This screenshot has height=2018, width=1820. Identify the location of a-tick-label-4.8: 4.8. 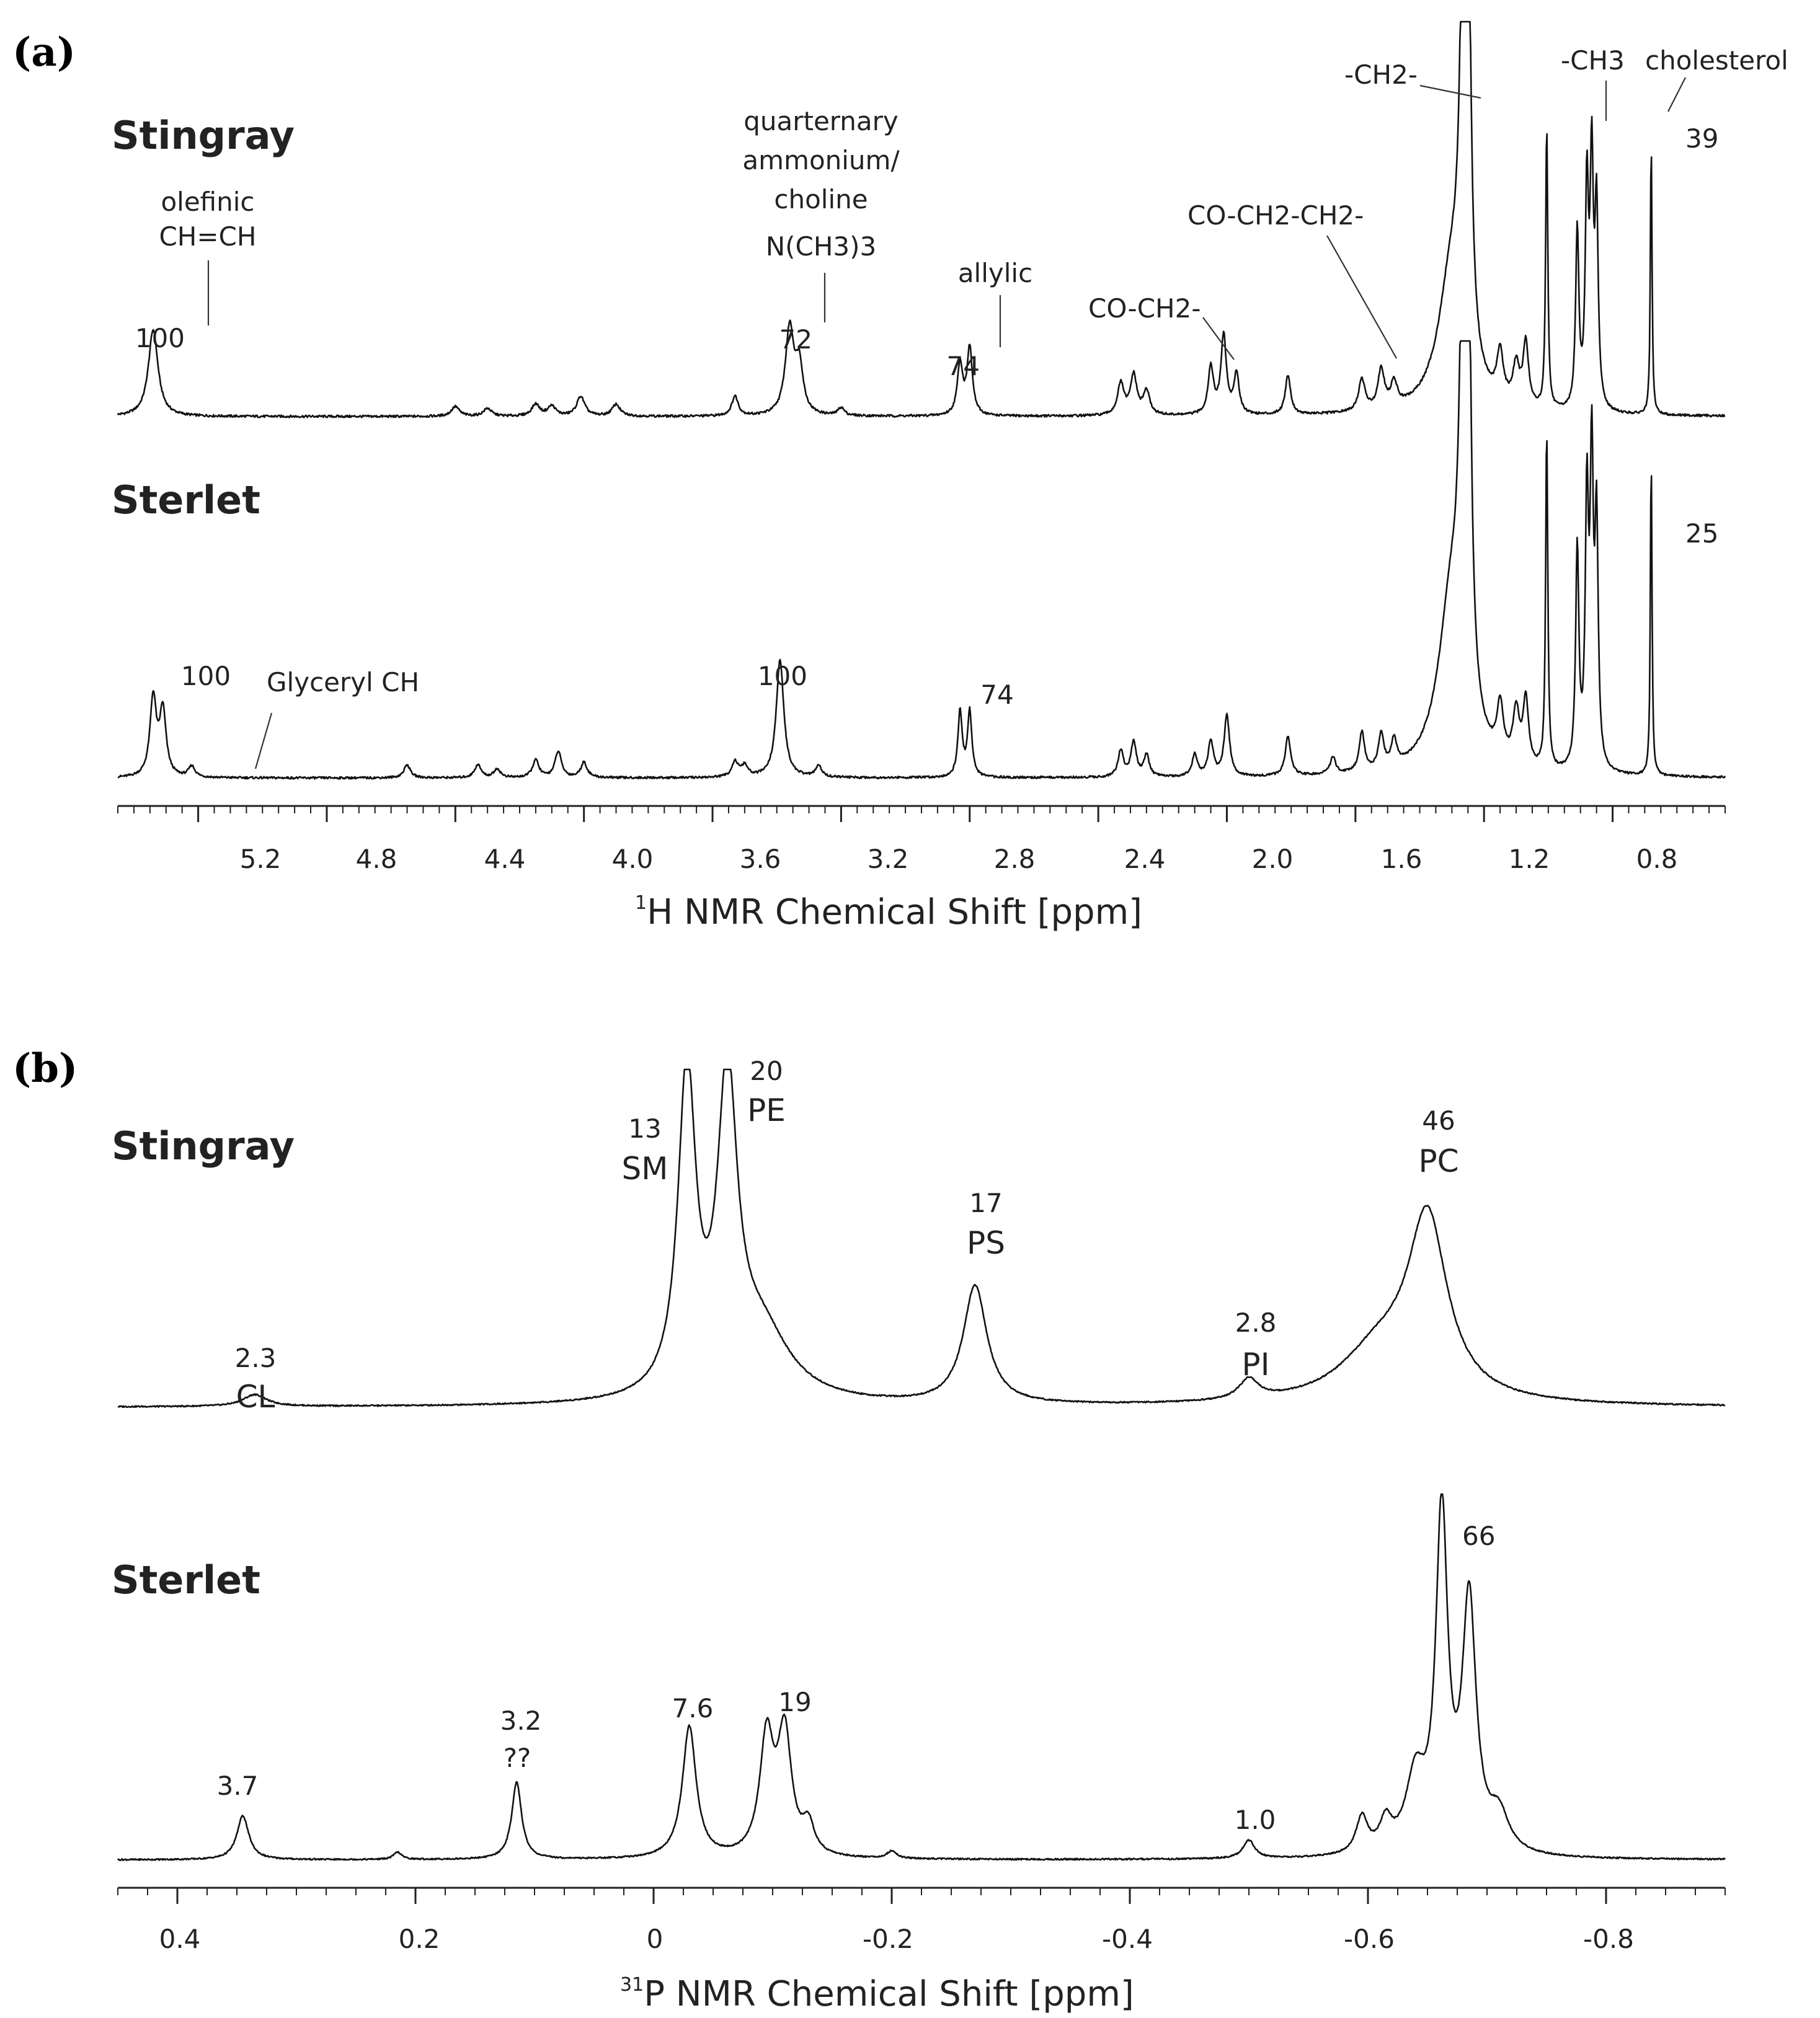
(376, 859).